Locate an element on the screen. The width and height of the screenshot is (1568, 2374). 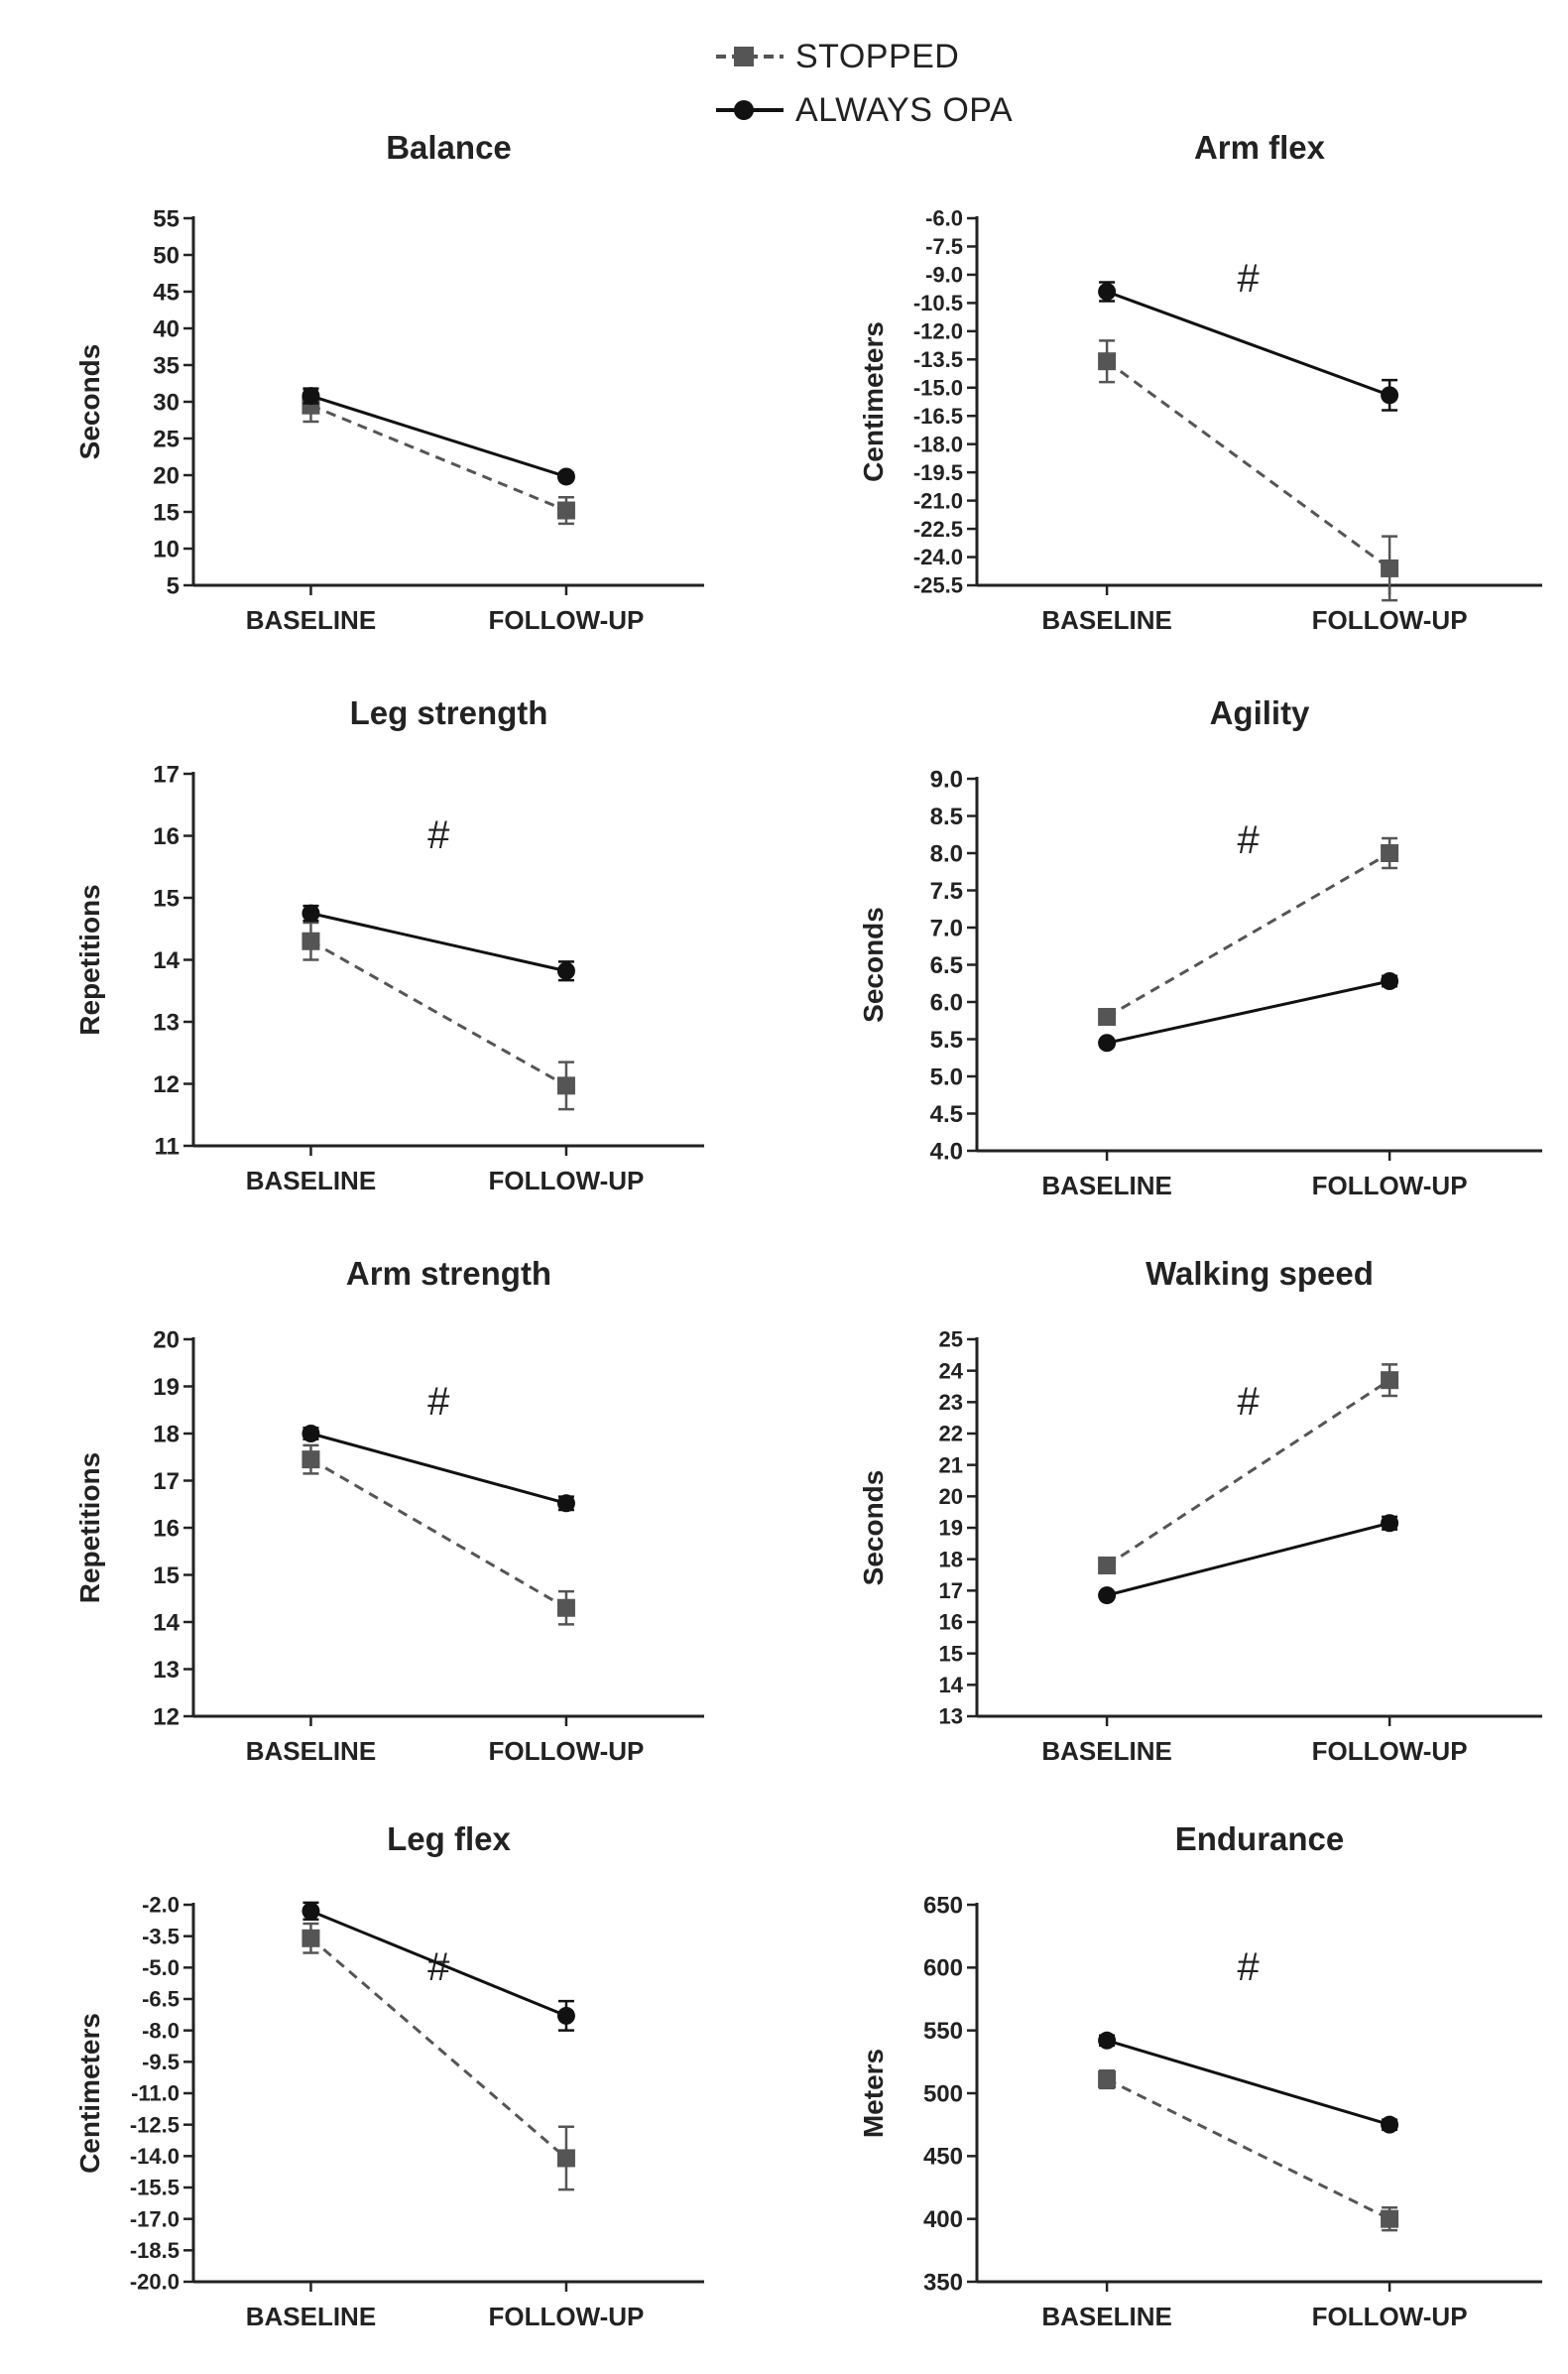
legend-stopped-marker-icon is located at coordinates (750, 56).